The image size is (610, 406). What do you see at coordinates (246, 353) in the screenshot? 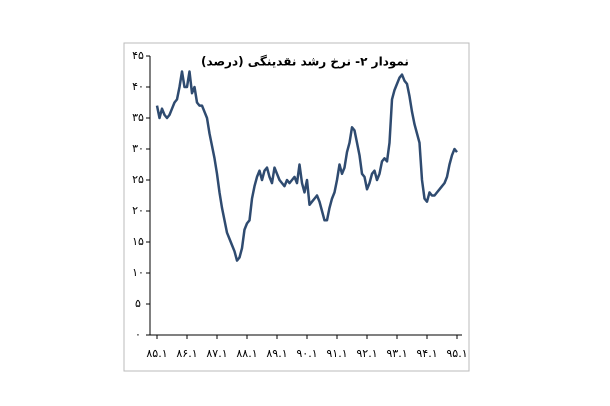
I see `x-tick-label: ۸۸.۱` at bounding box center [246, 353].